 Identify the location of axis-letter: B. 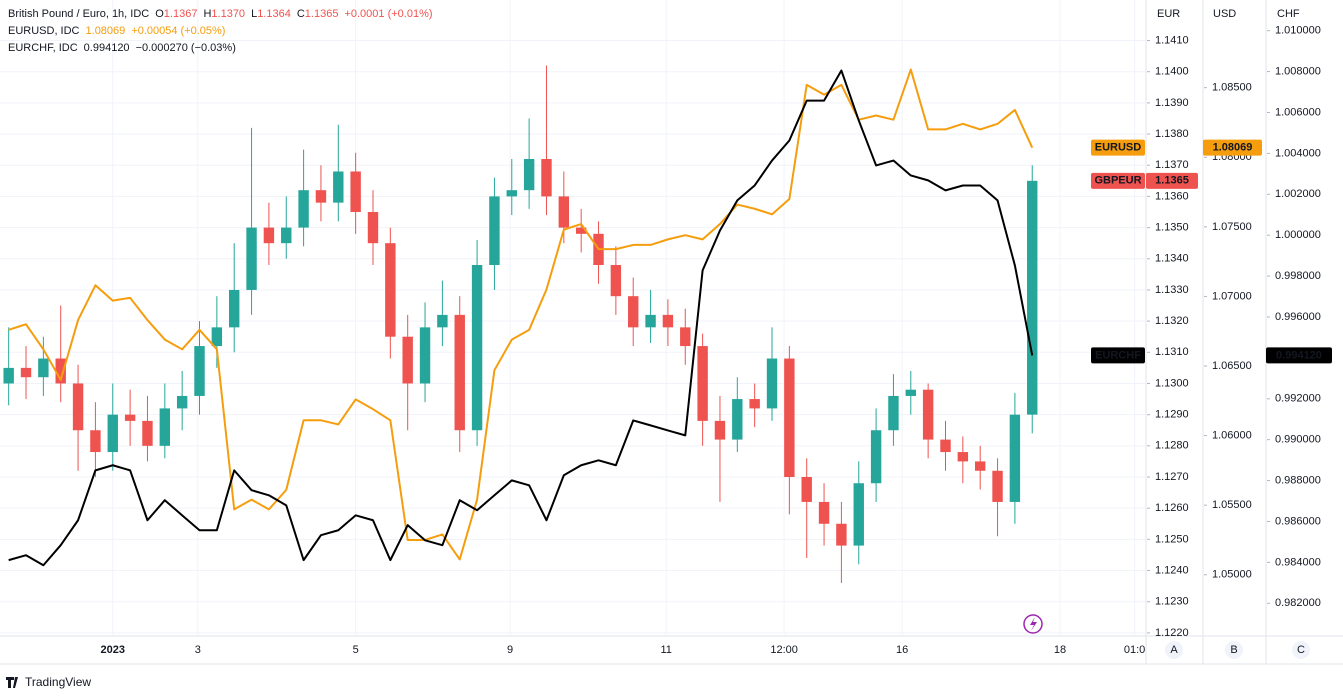
(1233, 650).